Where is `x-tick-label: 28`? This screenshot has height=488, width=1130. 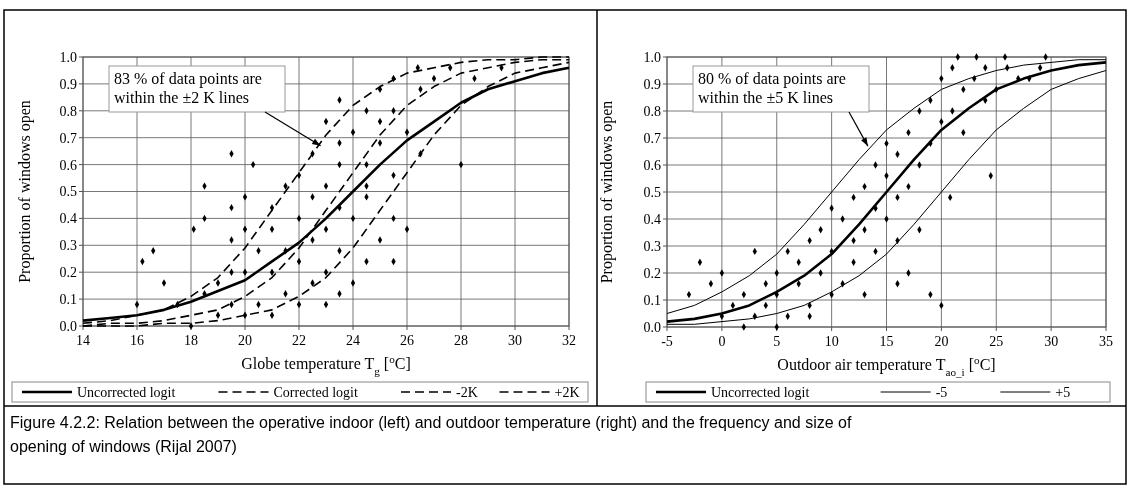 x-tick-label: 28 is located at coordinates (461, 340).